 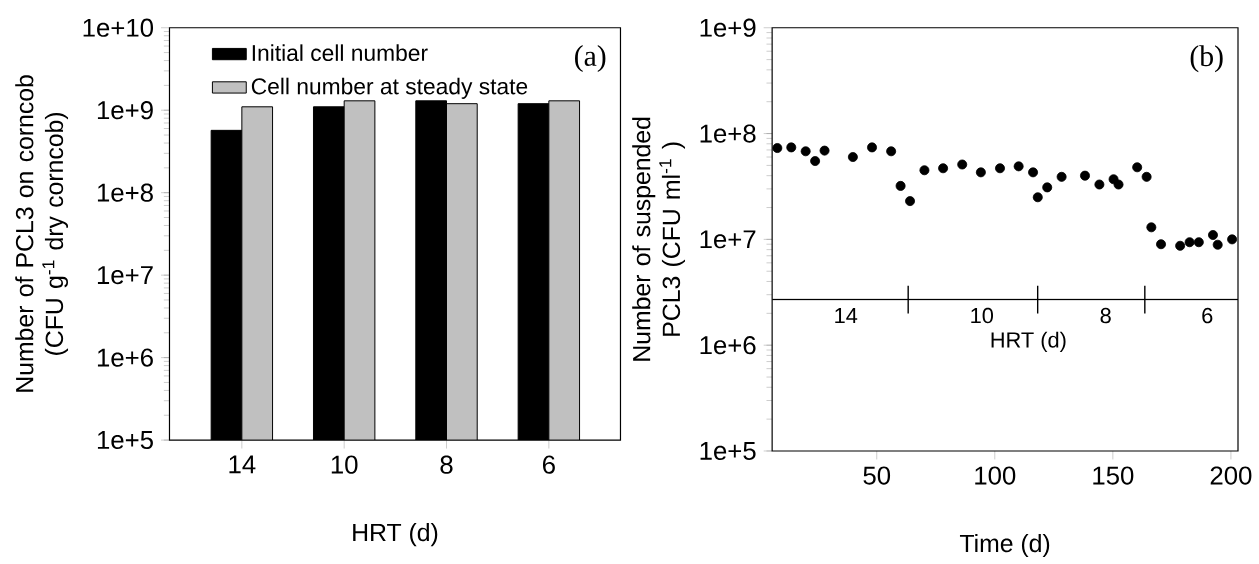 I want to click on annotation: 6, so click(x=1207, y=316).